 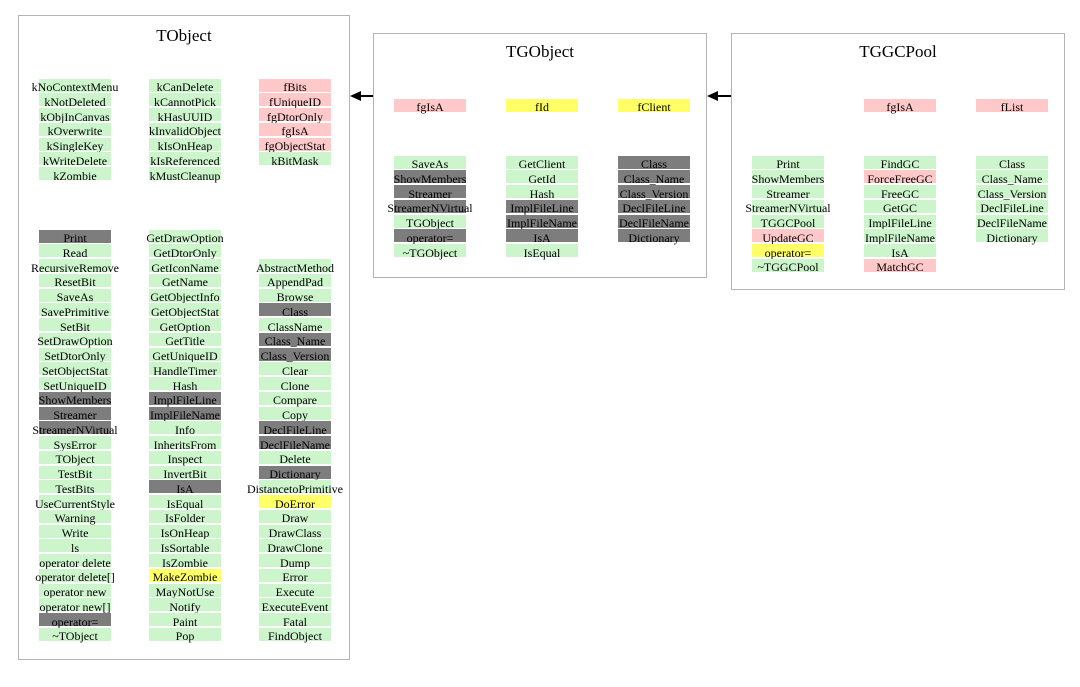 I want to click on method-cell-label: Error, so click(x=295, y=577).